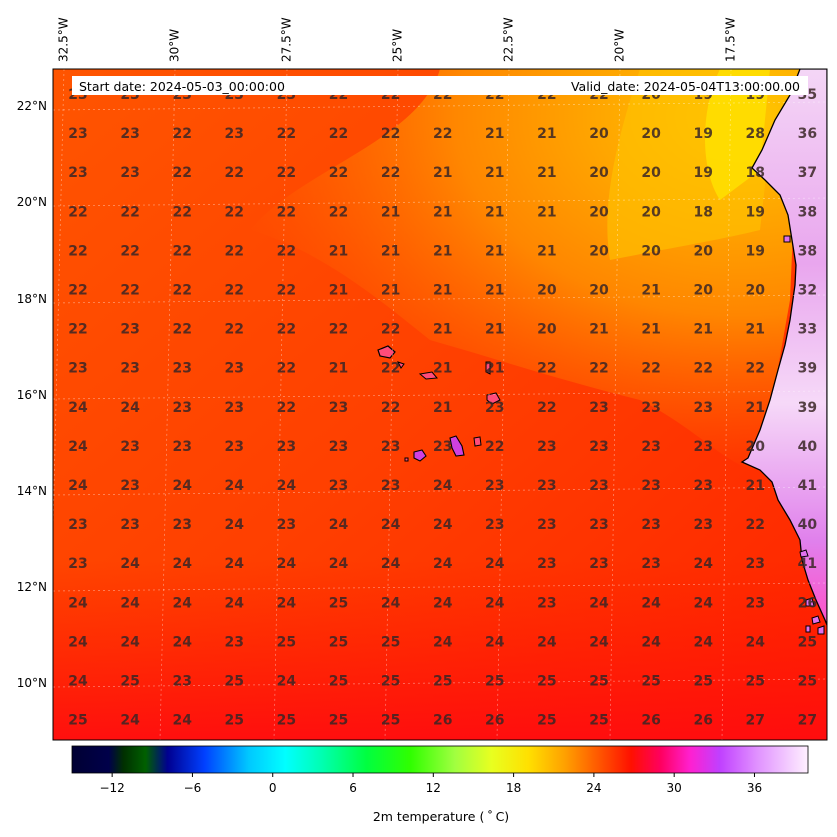 The image size is (837, 837). What do you see at coordinates (401, 365) in the screenshot?
I see `island-sao-vicente` at bounding box center [401, 365].